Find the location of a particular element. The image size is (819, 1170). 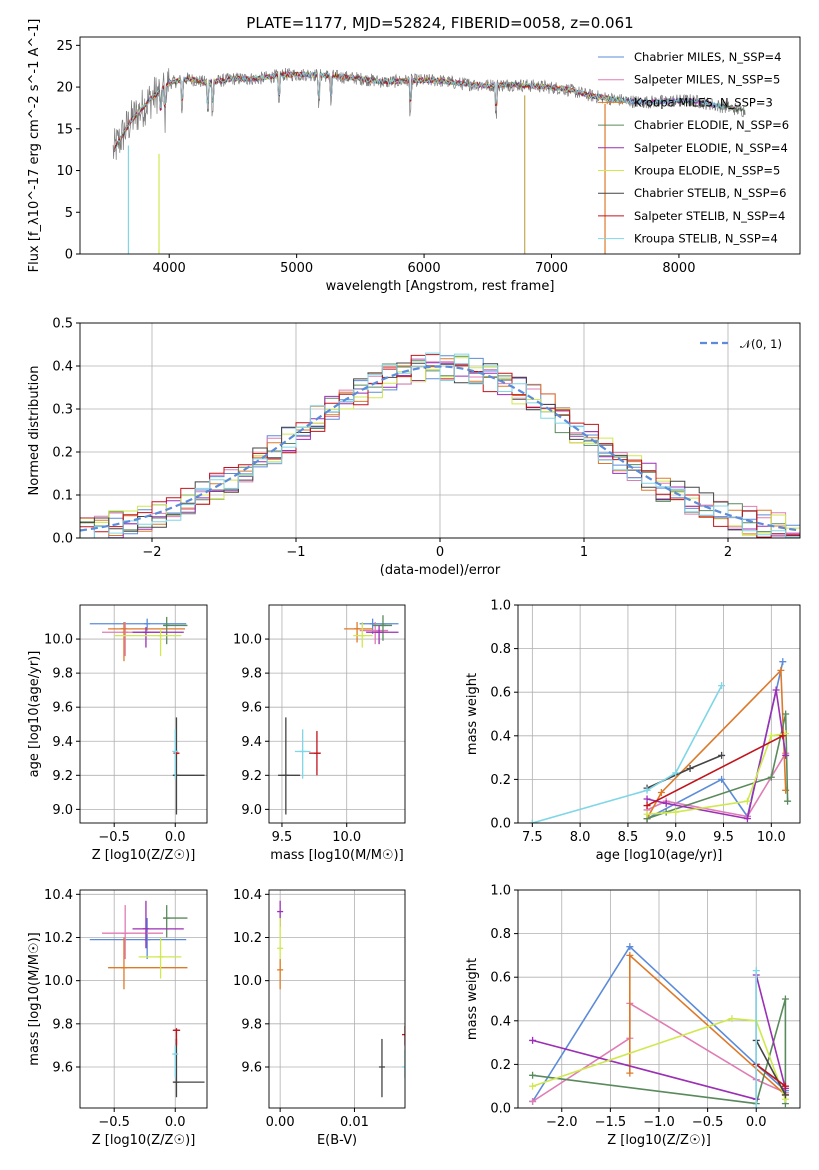

y-tick-label: 20 is located at coordinates (64, 88).